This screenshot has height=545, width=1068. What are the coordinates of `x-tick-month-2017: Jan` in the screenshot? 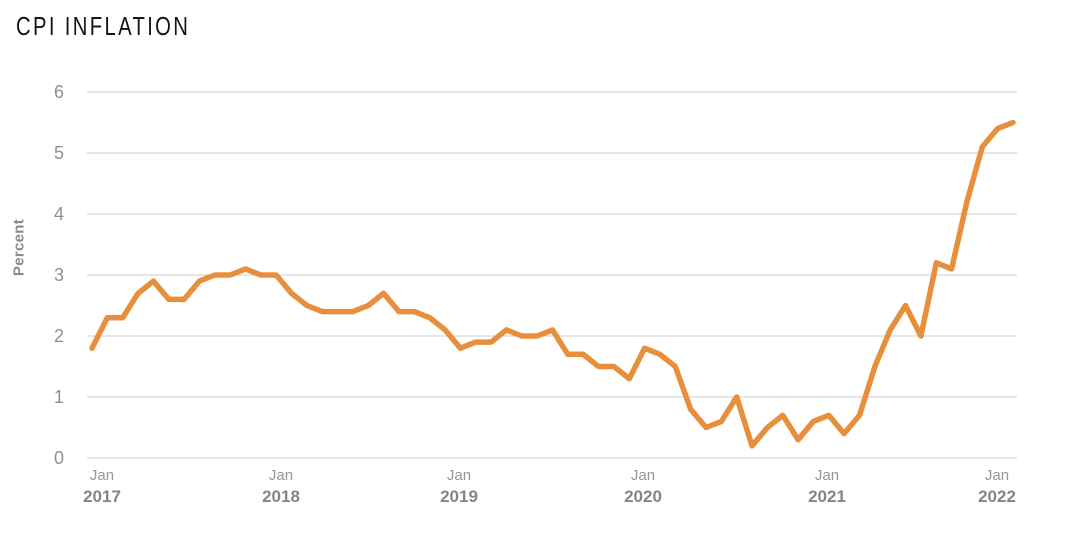 It's located at (102, 475).